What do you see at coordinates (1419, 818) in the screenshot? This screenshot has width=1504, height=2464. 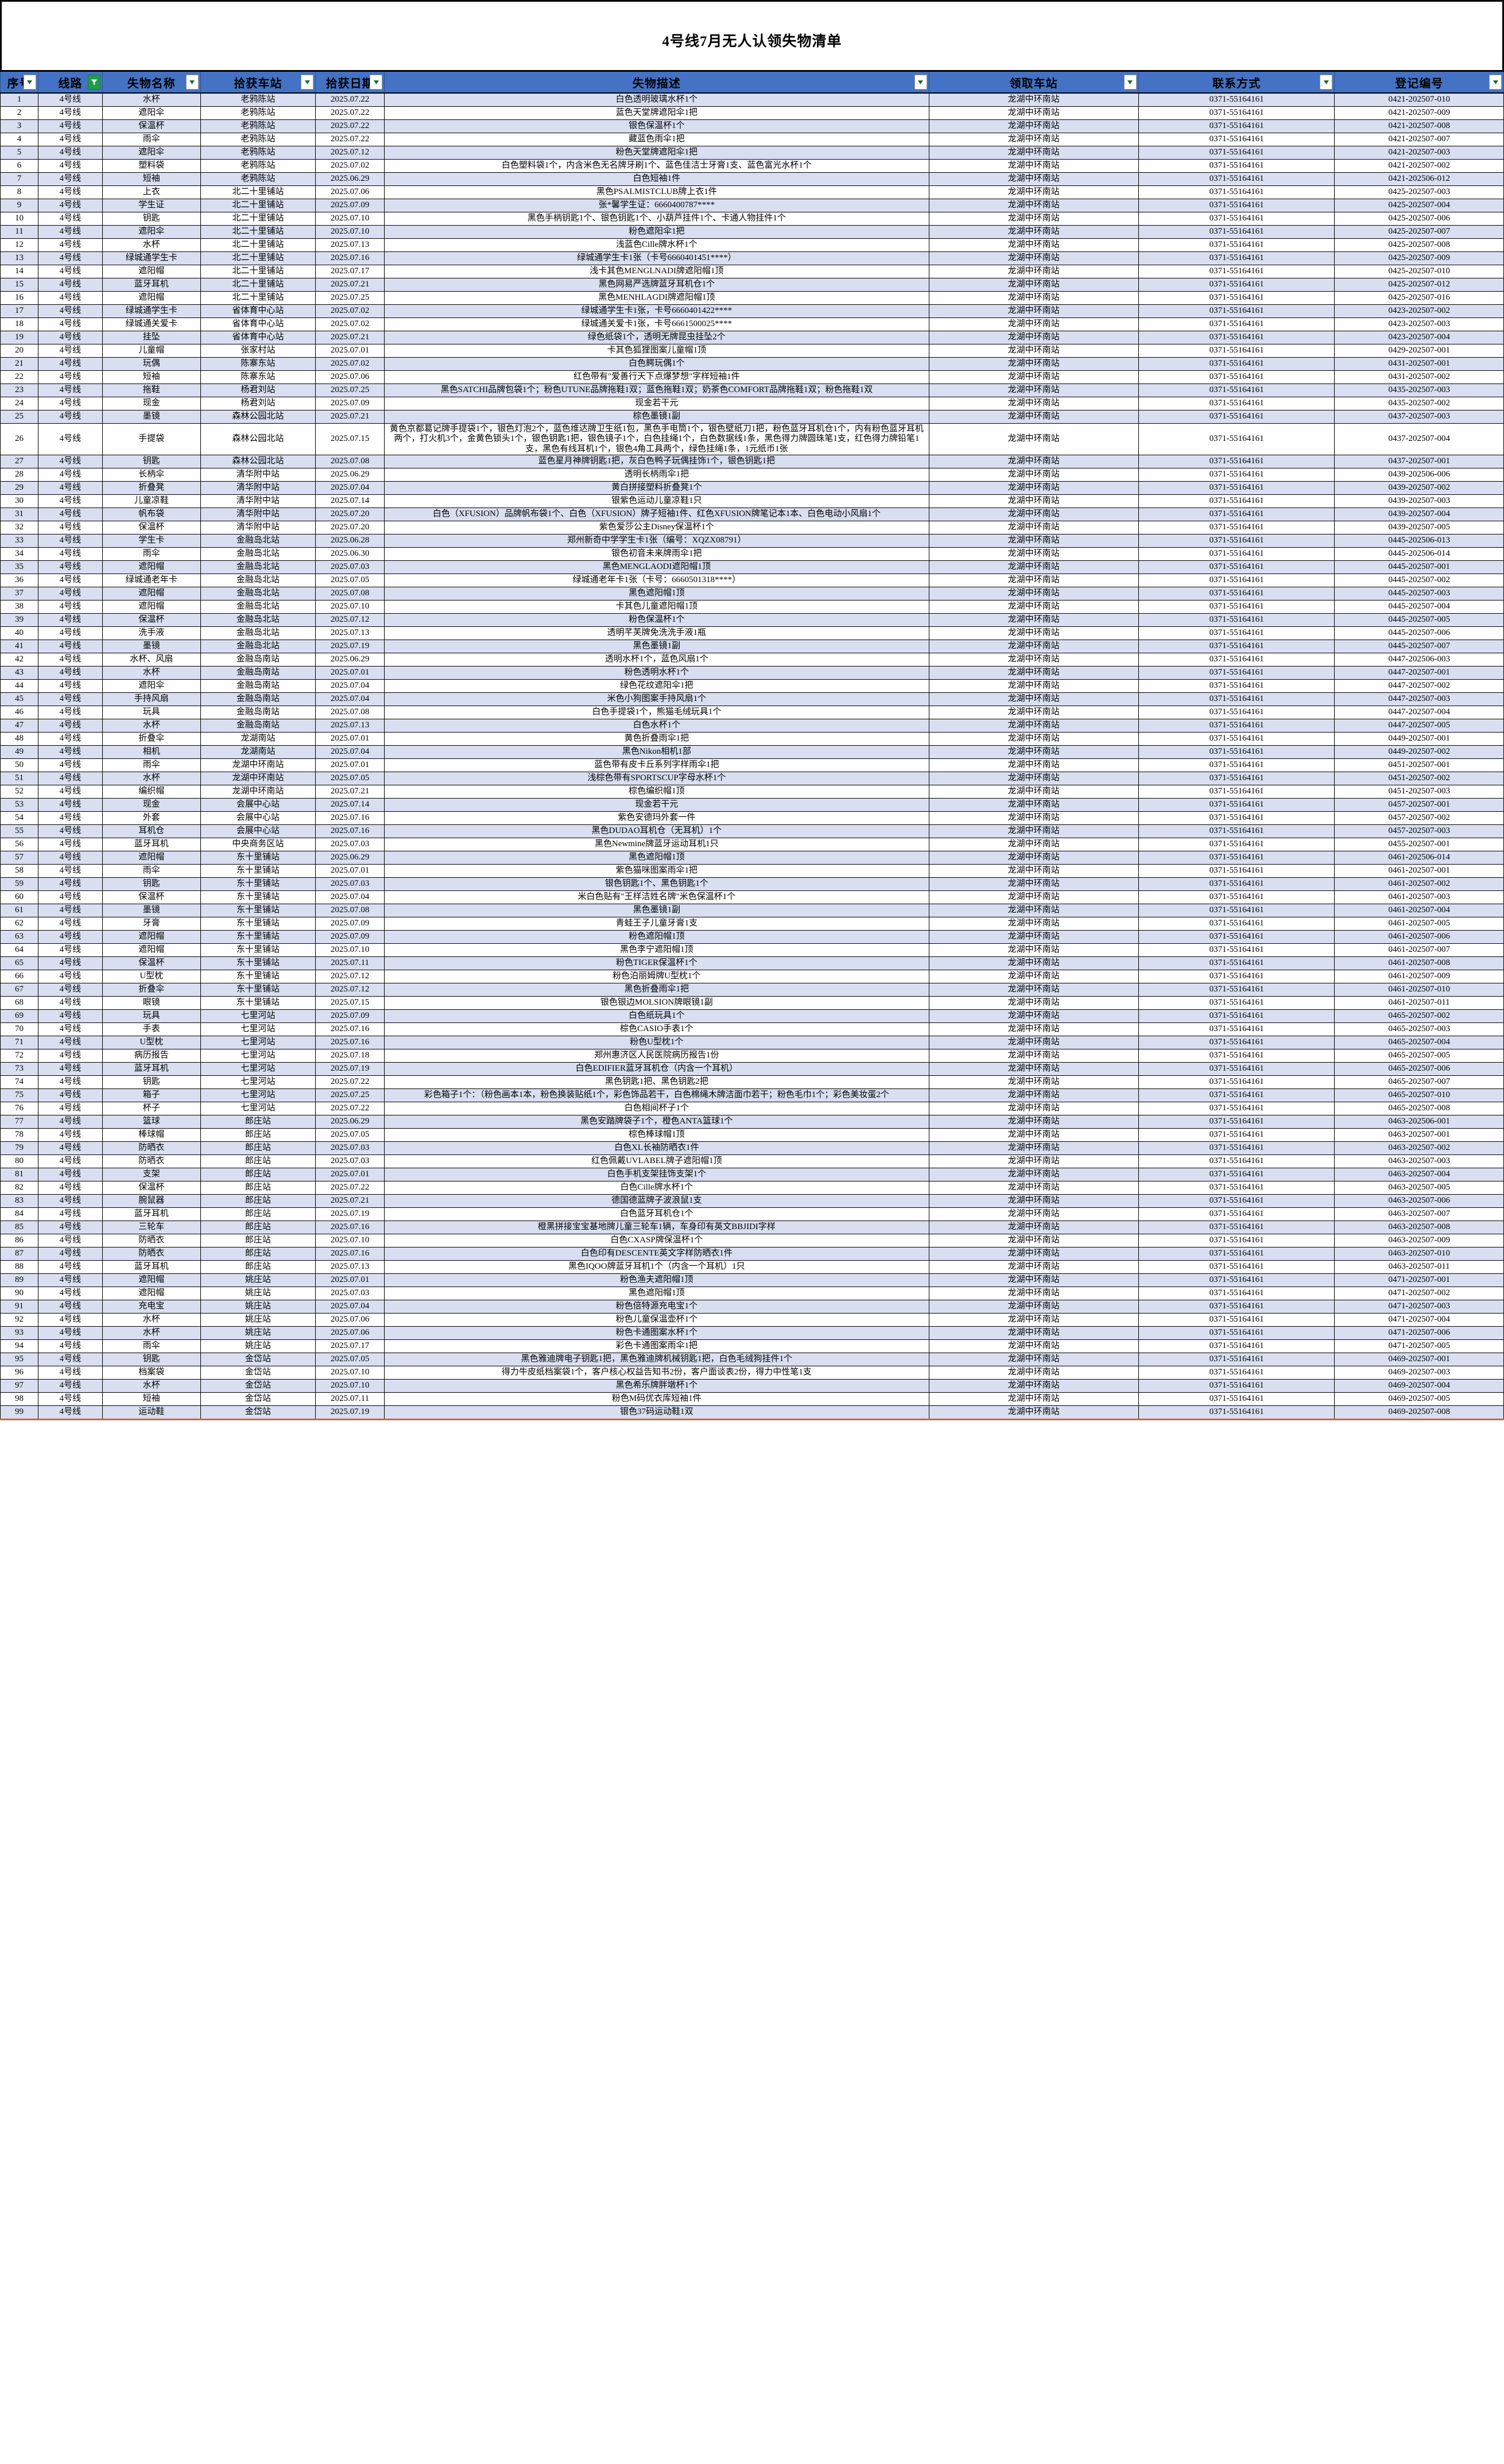 I see `cell-reg_no: 0457-202507-002` at bounding box center [1419, 818].